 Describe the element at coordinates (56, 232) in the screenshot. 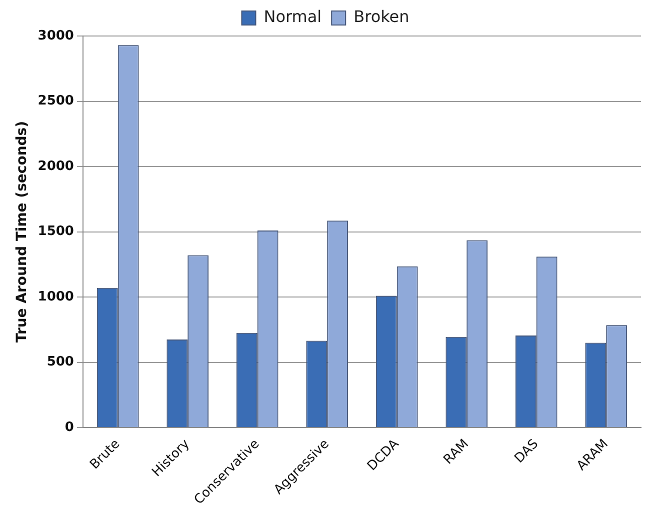

I see `y-tick-label: 1500` at that location.